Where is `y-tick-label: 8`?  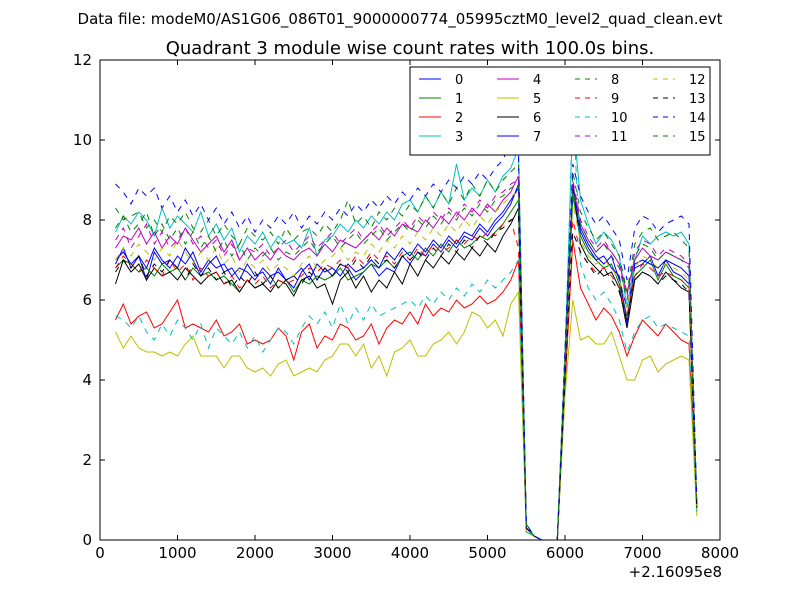
y-tick-label: 8 is located at coordinates (87, 220).